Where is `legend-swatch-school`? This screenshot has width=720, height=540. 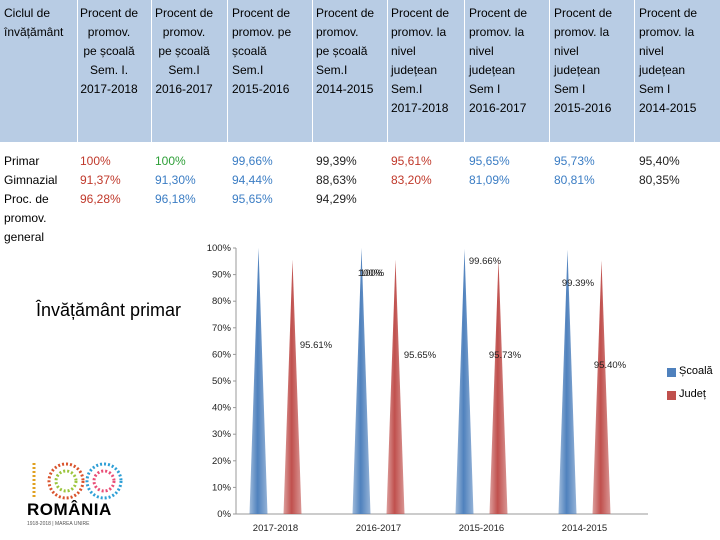
legend-swatch-school is located at coordinates (671, 372).